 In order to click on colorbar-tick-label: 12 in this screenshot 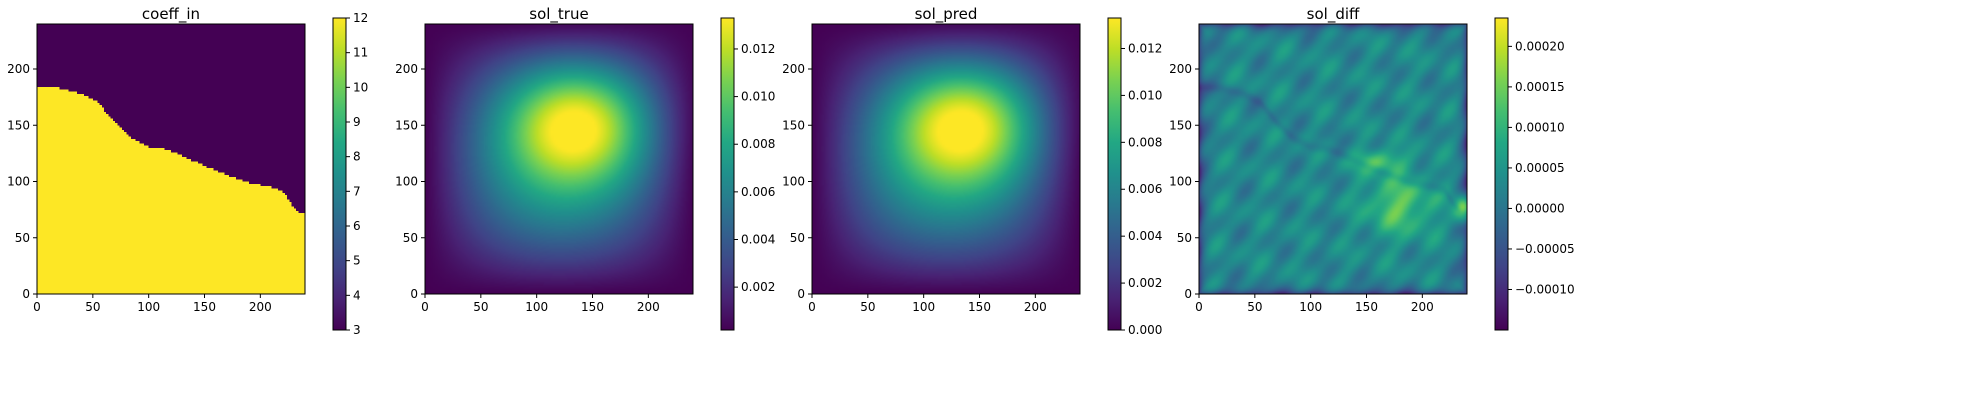, I will do `click(360, 18)`.